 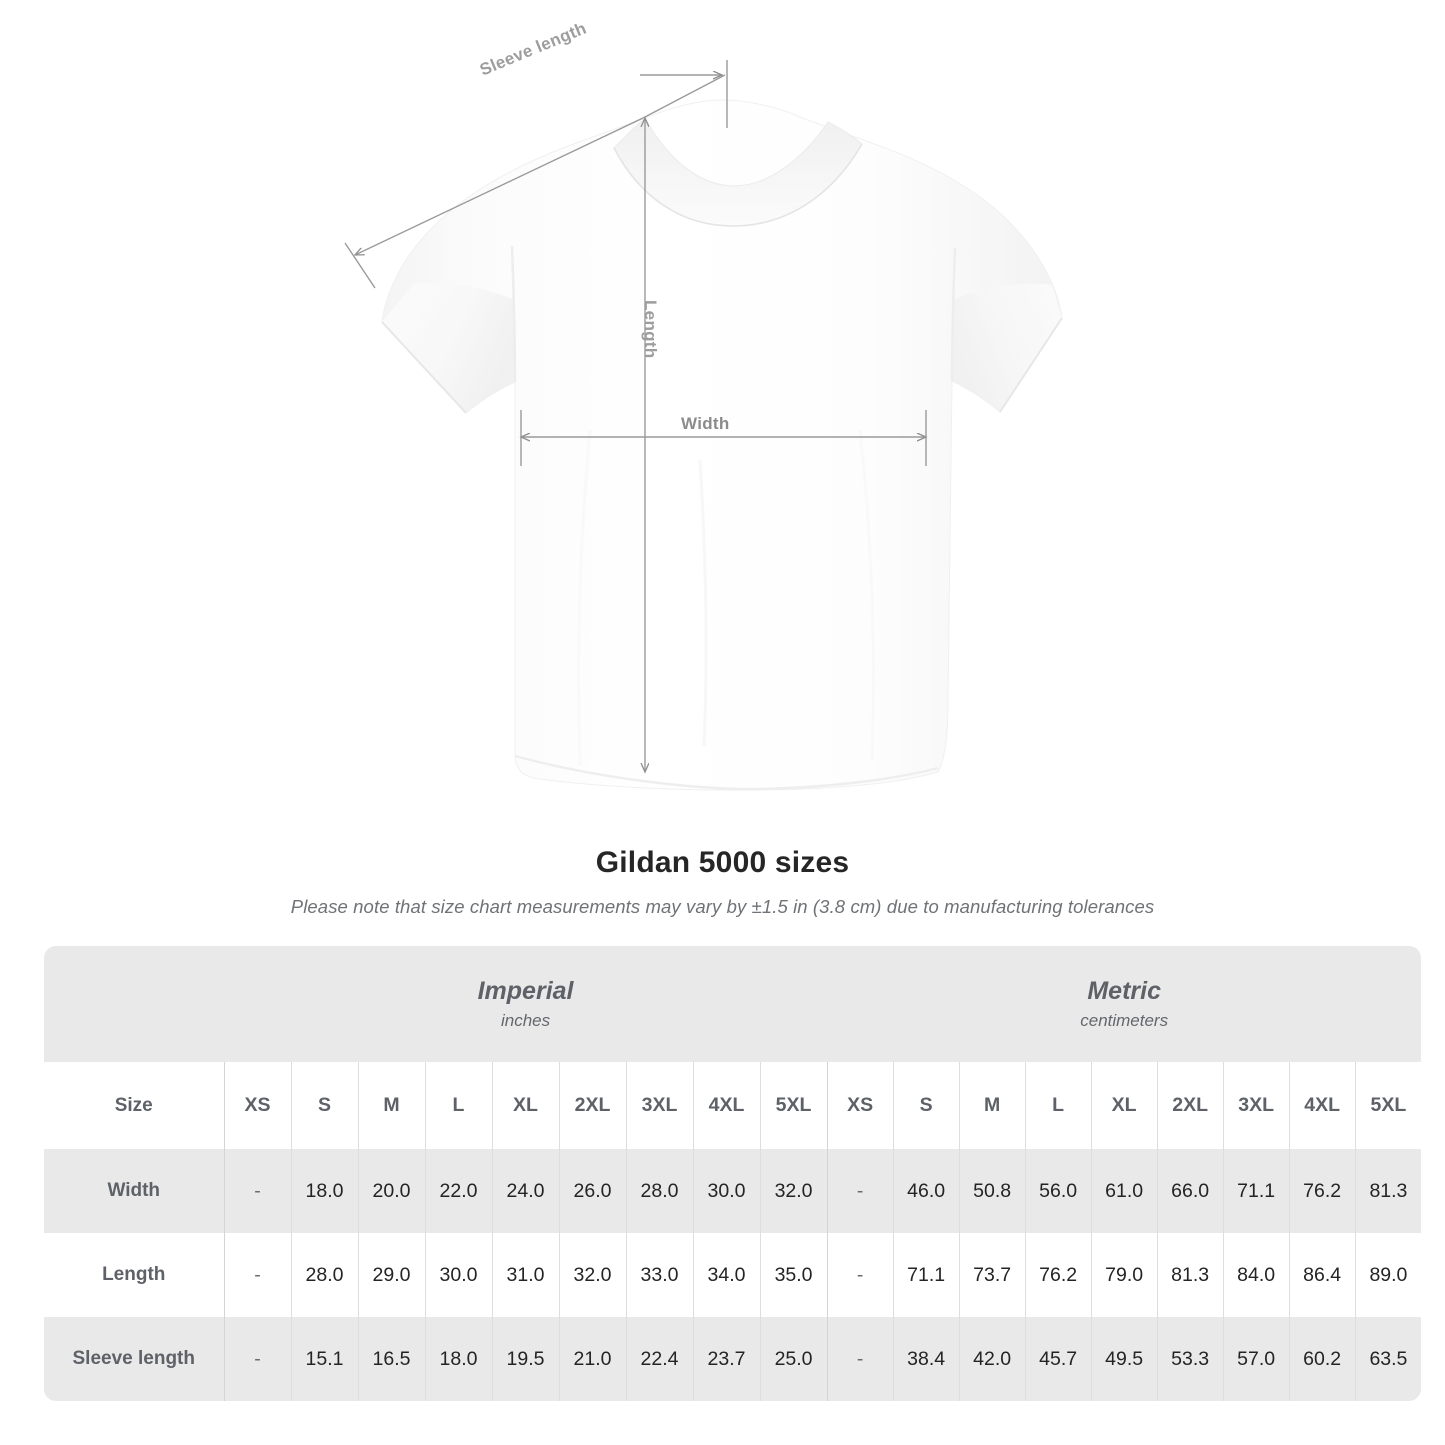 I want to click on length-metric-s: 71.1, so click(x=926, y=1275).